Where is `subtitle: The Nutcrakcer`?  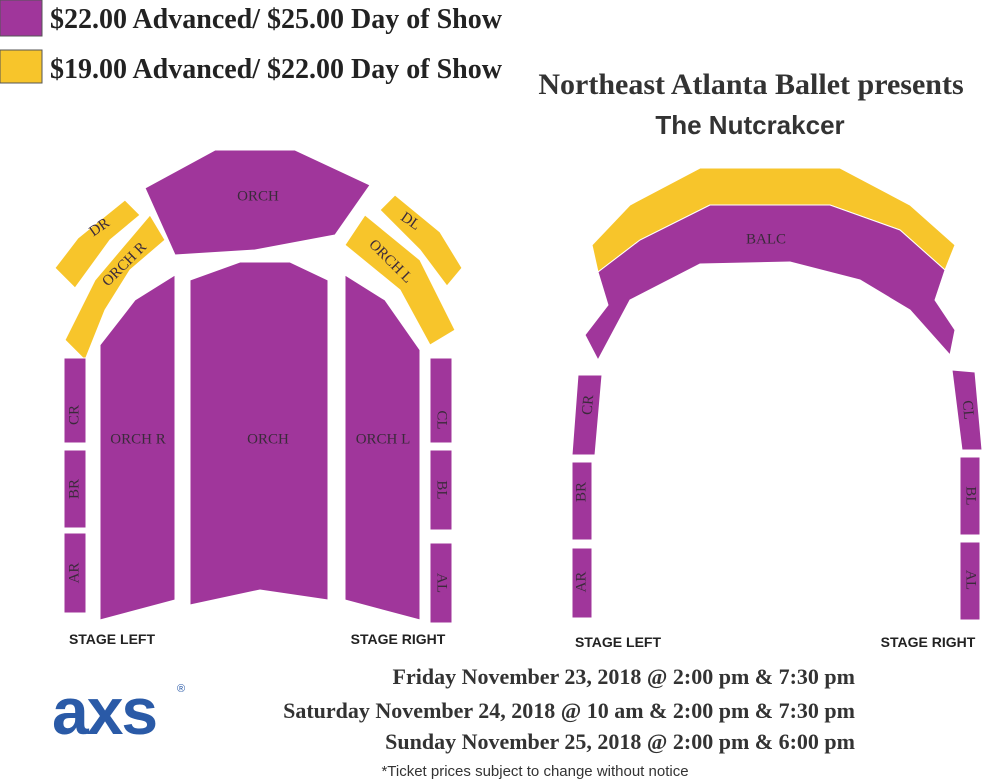 subtitle: The Nutcrakcer is located at coordinates (749, 125).